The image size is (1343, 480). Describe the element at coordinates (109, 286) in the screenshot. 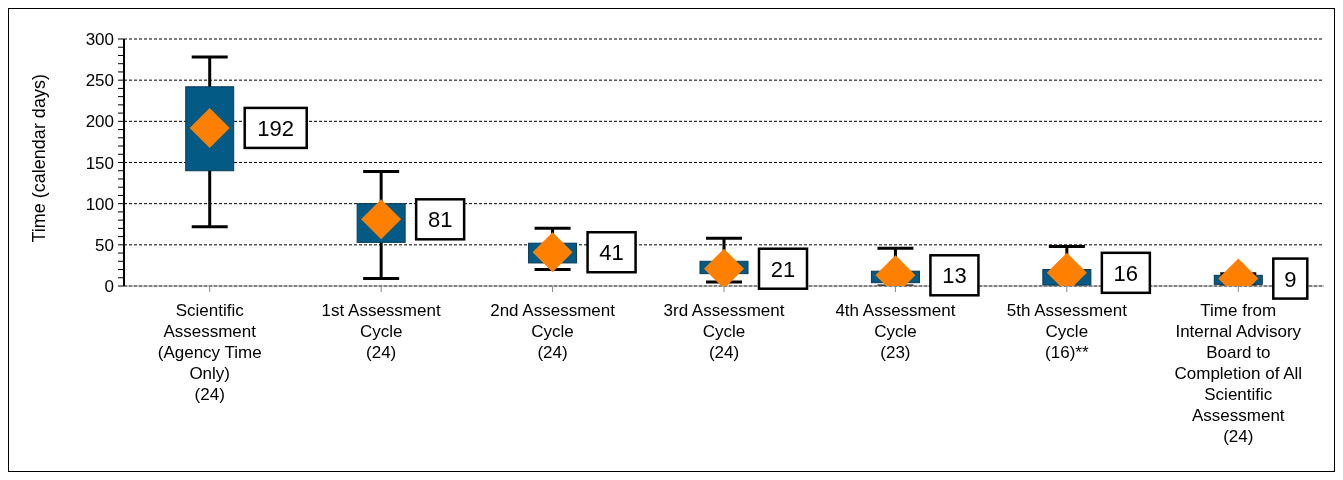

I see `y-tick-label: 0` at that location.